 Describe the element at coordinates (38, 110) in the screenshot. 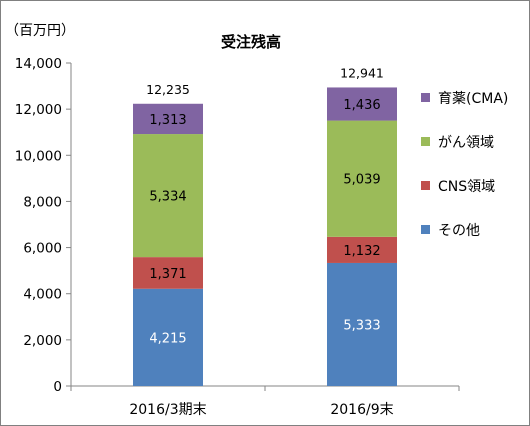

I see `y-tick-label: 12,000` at that location.